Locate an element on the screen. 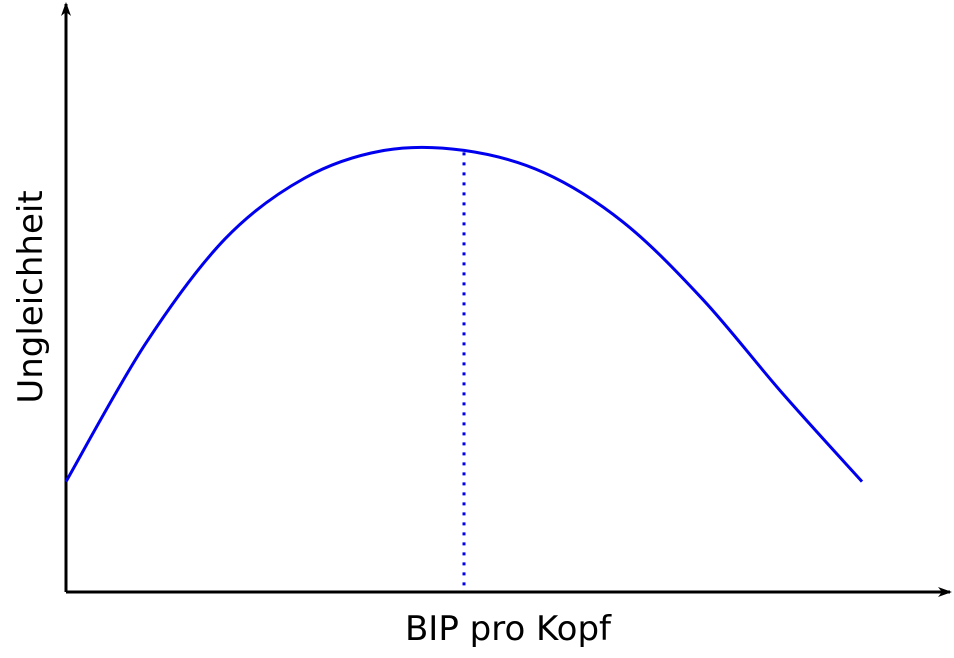 This screenshot has width=954, height=658. y-axis-label: Ungleichheit is located at coordinates (31, 296).